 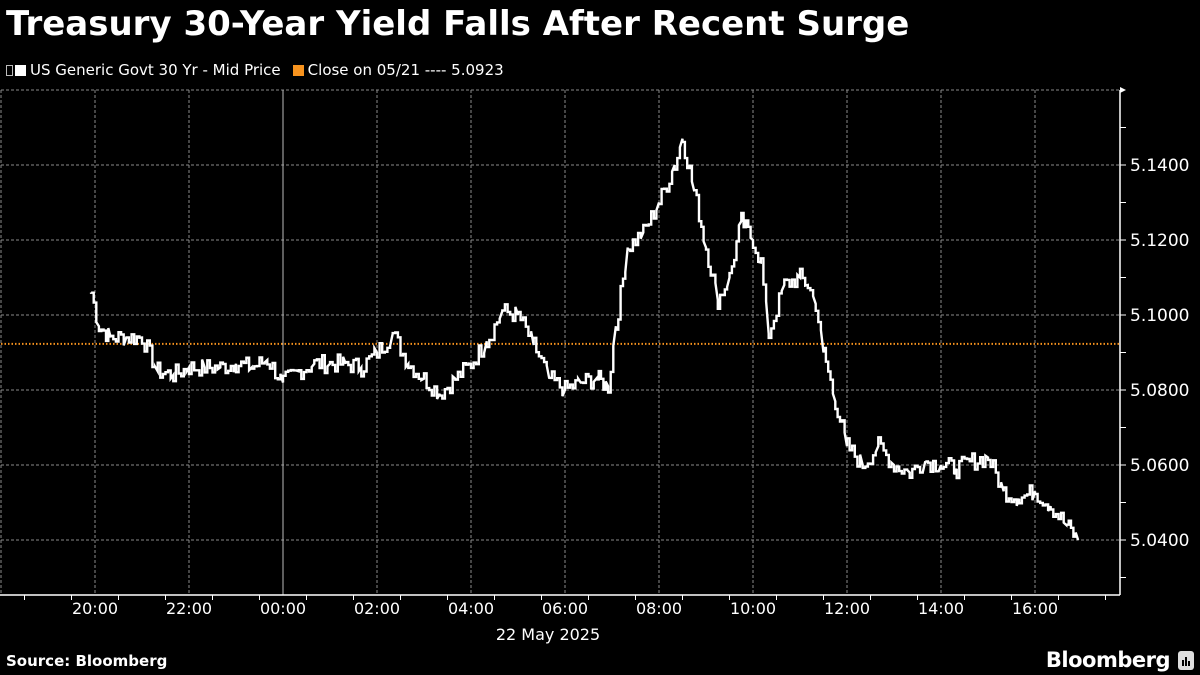 What do you see at coordinates (1159, 316) in the screenshot?
I see `y-tick-label: 5.1000` at bounding box center [1159, 316].